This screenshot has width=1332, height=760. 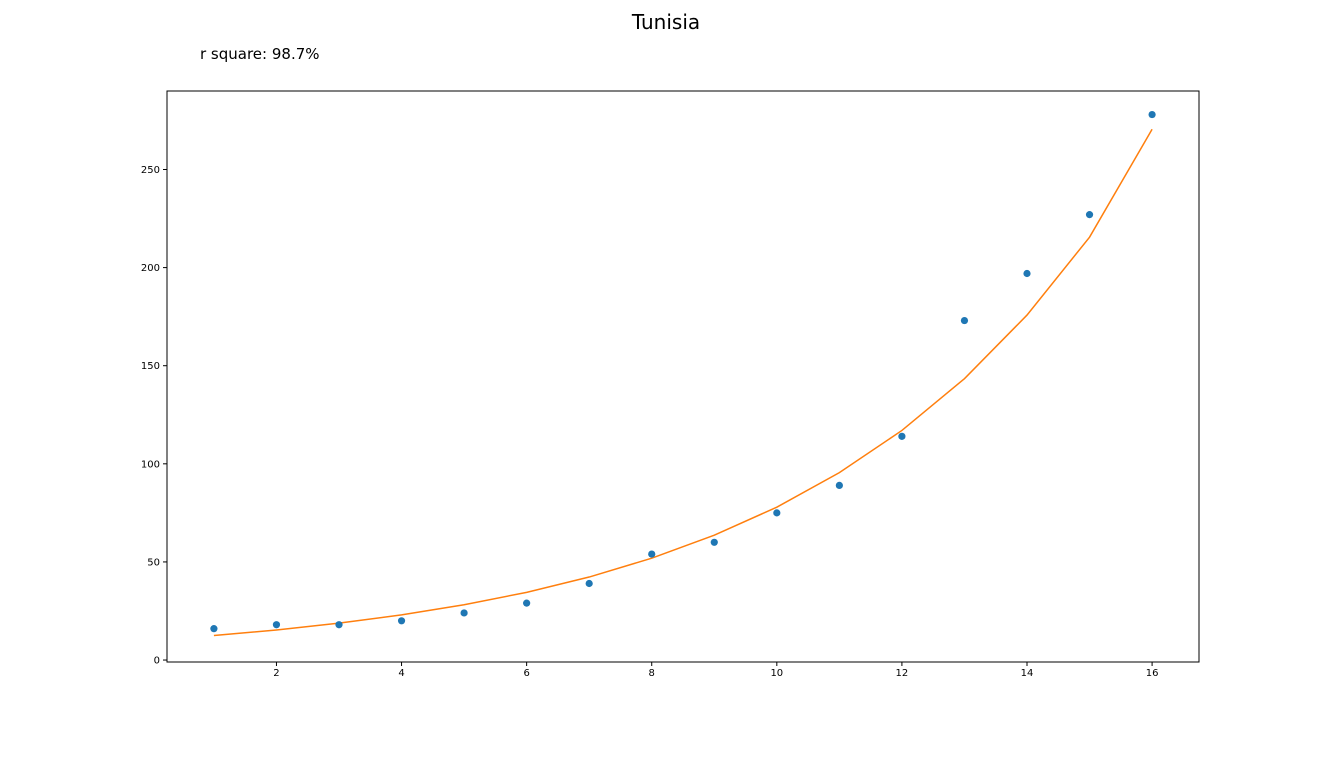 I want to click on y-tick-label: 150, so click(x=150, y=366).